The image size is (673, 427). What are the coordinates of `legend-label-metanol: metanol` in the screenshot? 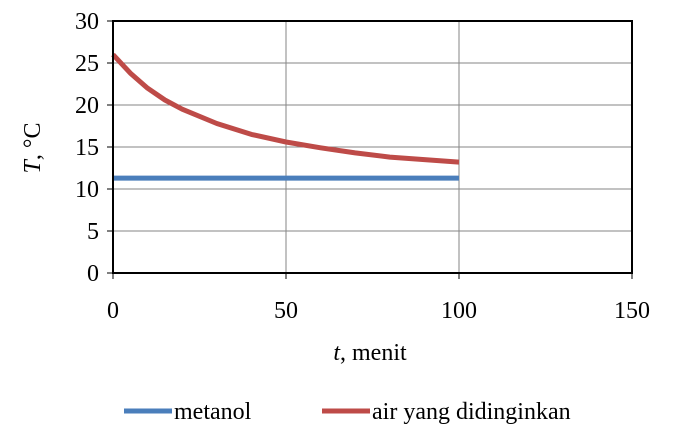 It's located at (213, 412).